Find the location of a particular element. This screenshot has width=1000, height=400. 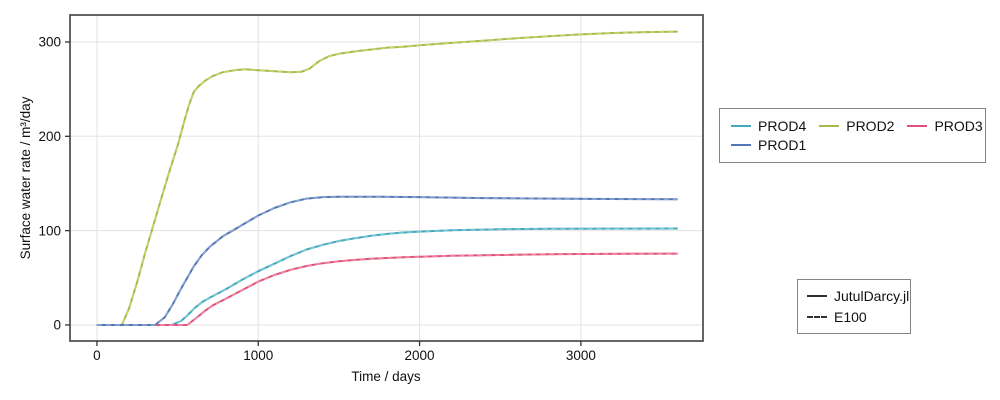

legend-item-prod2: PROD2 is located at coordinates (856, 126).